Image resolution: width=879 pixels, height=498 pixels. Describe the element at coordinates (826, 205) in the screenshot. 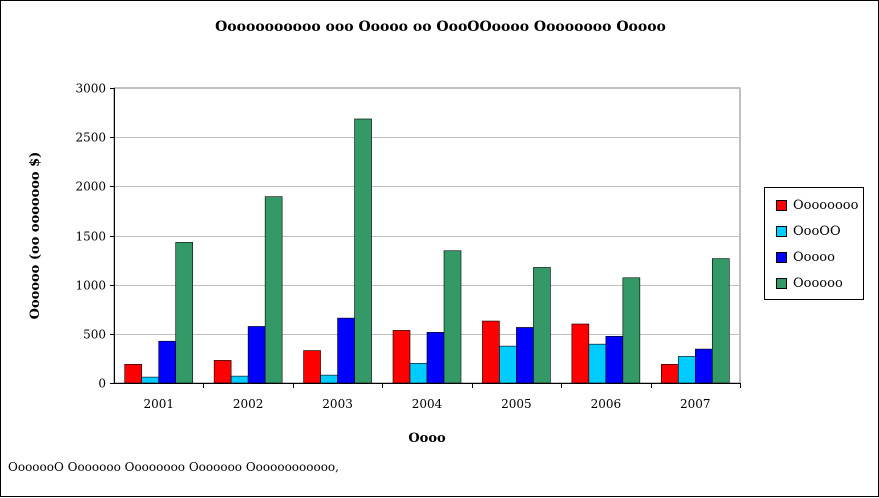

I see `legend-label-0: Oooooooo` at that location.